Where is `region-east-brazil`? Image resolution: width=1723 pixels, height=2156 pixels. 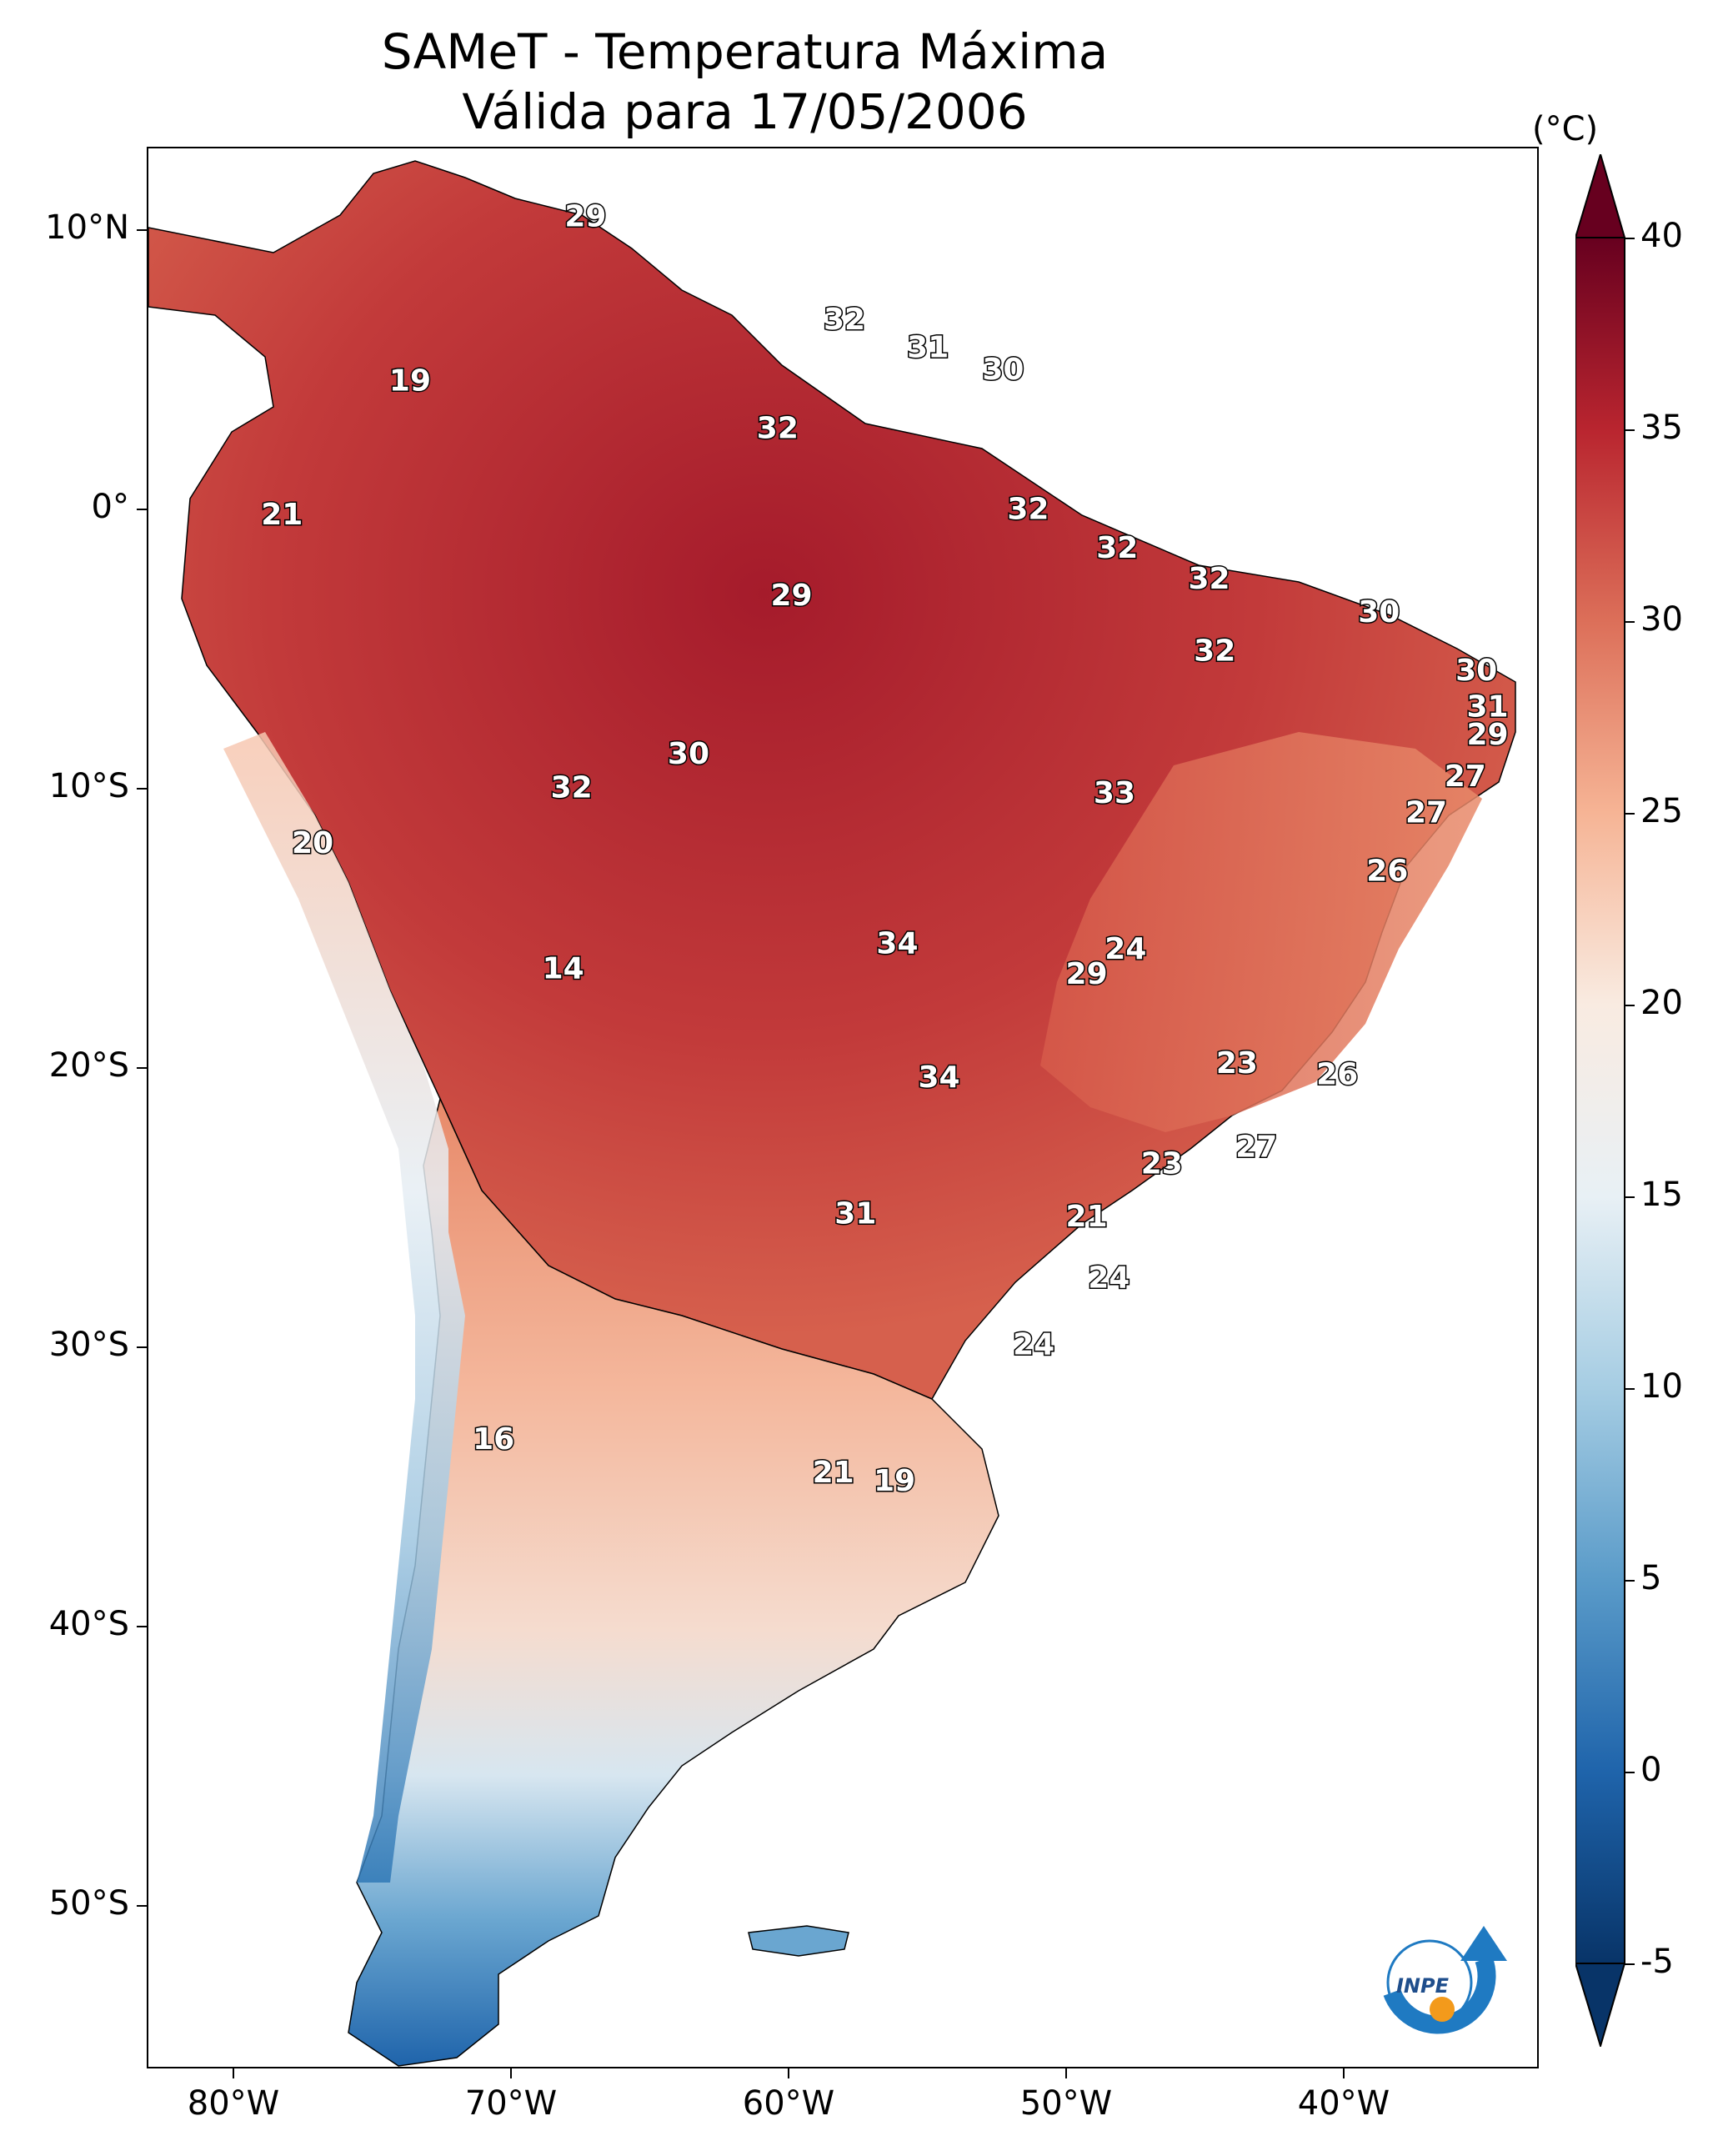 region-east-brazil is located at coordinates (1261, 932).